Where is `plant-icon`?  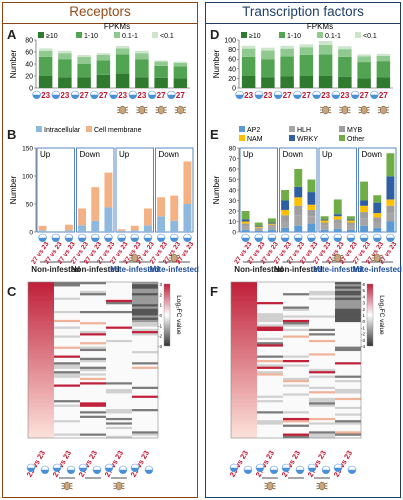 plant-icon is located at coordinates (259, 94).